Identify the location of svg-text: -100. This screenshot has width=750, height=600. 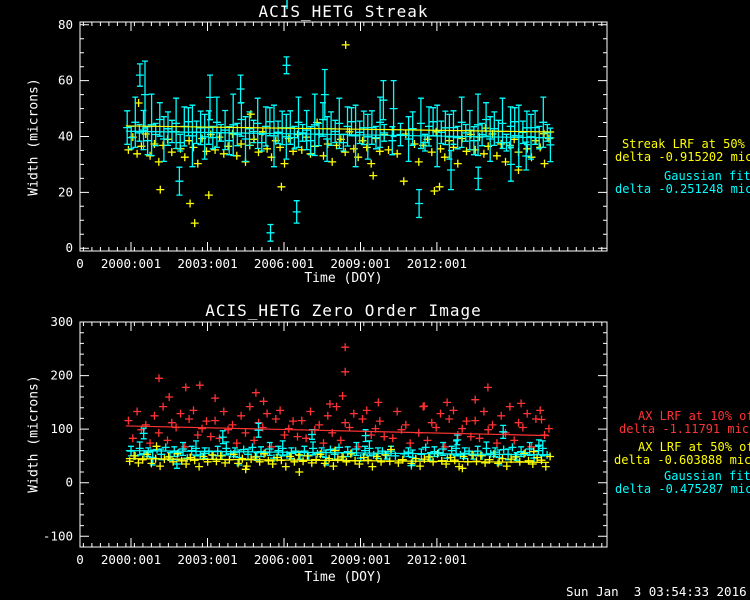
(58, 535).